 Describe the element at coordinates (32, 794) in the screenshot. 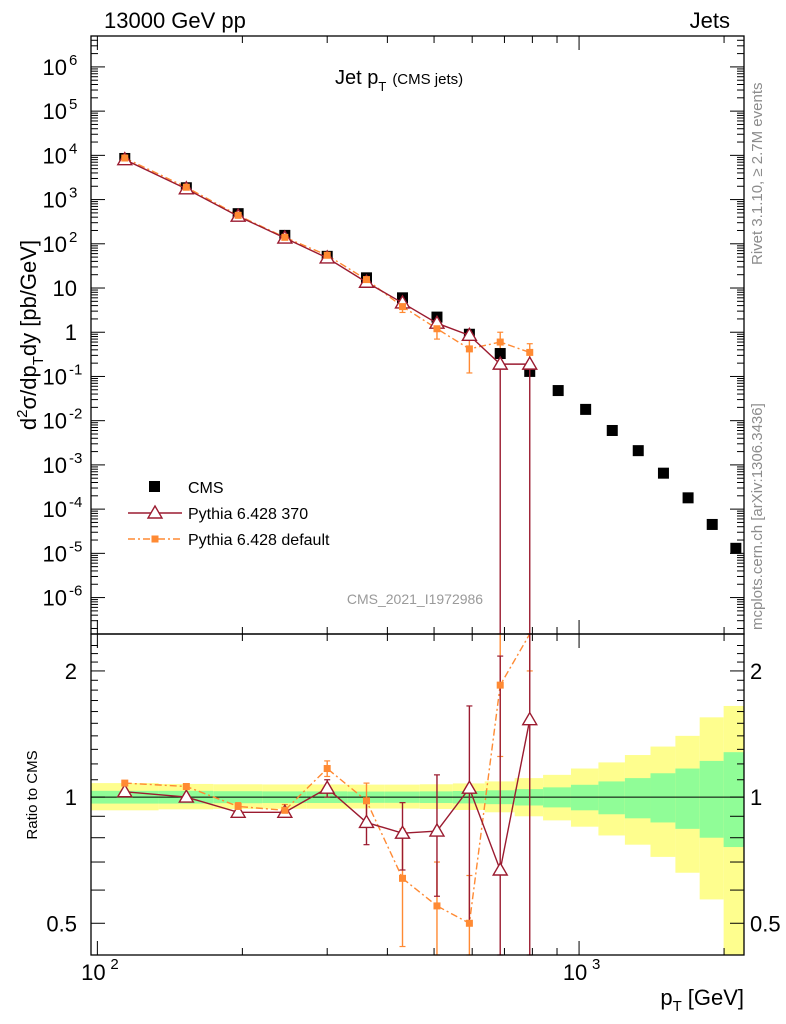

I see `ratio-y-axis-label: Ratio to CMS` at that location.